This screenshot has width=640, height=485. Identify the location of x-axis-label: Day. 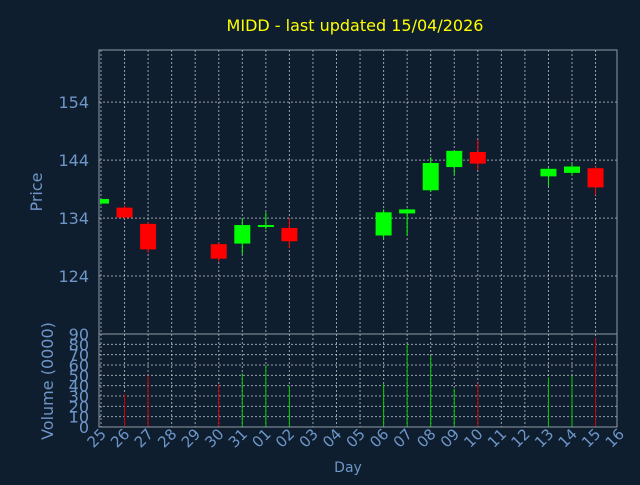
(348, 468).